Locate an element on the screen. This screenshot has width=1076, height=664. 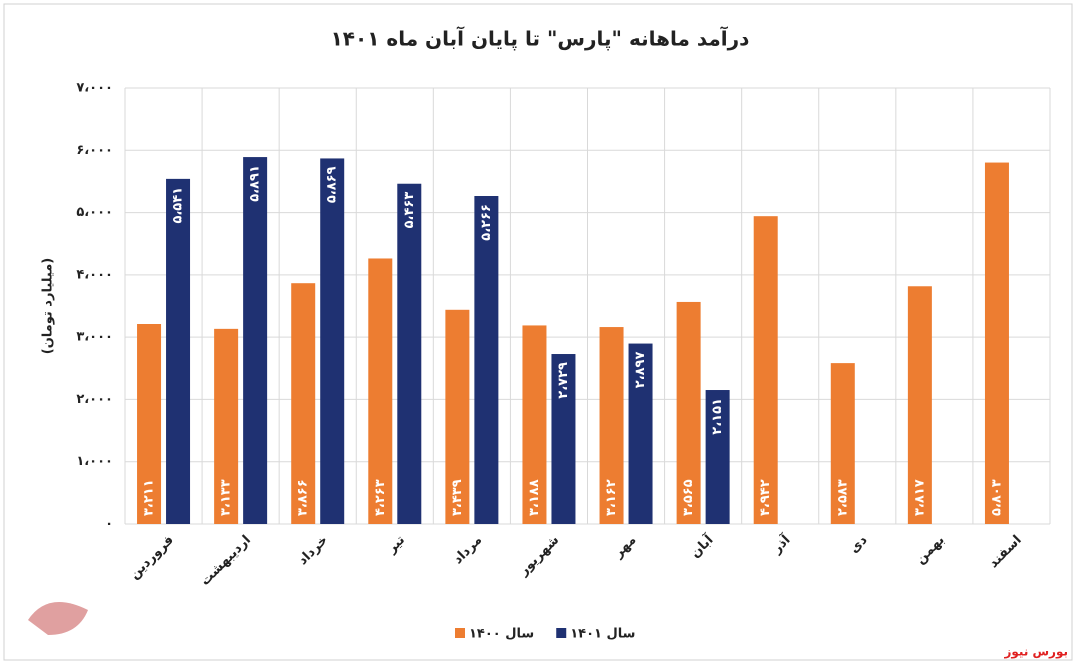
data-label: ۴،۹۴۲ is located at coordinates (765, 497).